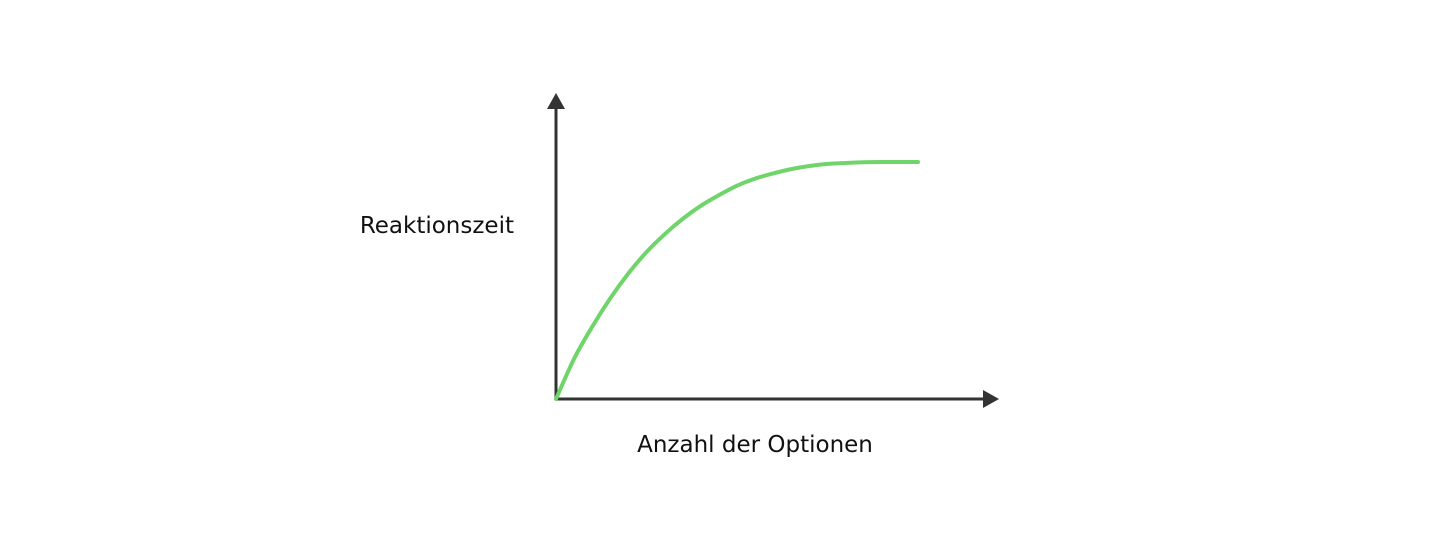 This screenshot has width=1440, height=544. I want to click on x-axis-label: Anzahl der Optionen, so click(755, 445).